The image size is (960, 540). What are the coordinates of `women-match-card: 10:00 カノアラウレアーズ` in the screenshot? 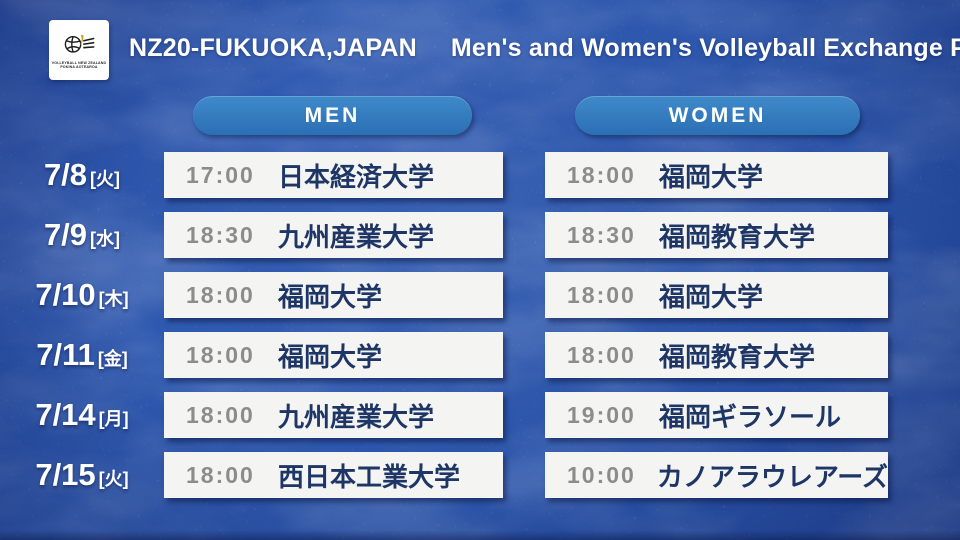 It's located at (716, 475).